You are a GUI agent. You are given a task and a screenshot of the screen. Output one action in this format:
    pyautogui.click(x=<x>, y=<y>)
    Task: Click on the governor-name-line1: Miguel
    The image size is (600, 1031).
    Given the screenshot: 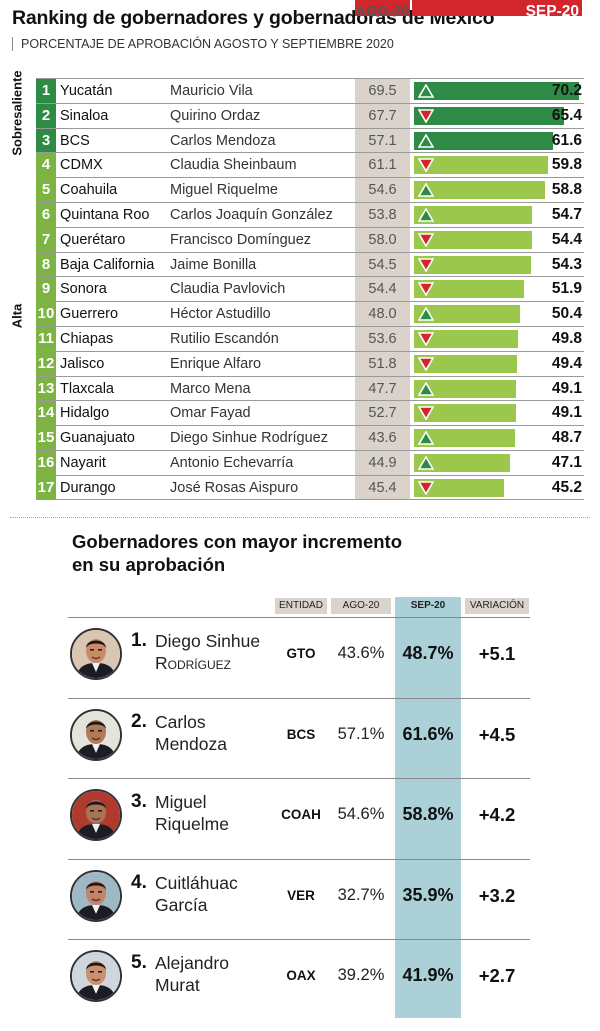 What is the action you would take?
    pyautogui.click(x=181, y=802)
    